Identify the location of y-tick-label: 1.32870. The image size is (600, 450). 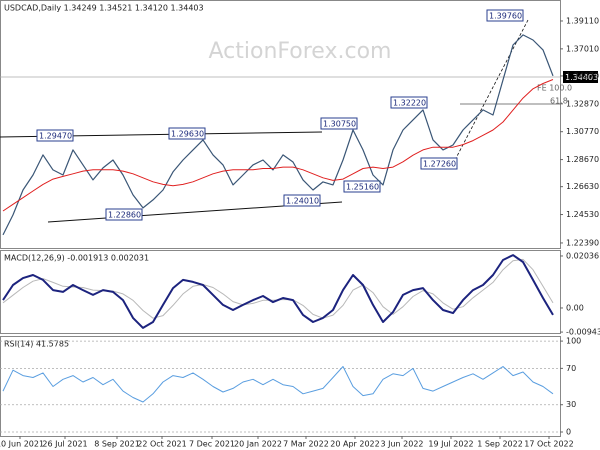
(582, 103).